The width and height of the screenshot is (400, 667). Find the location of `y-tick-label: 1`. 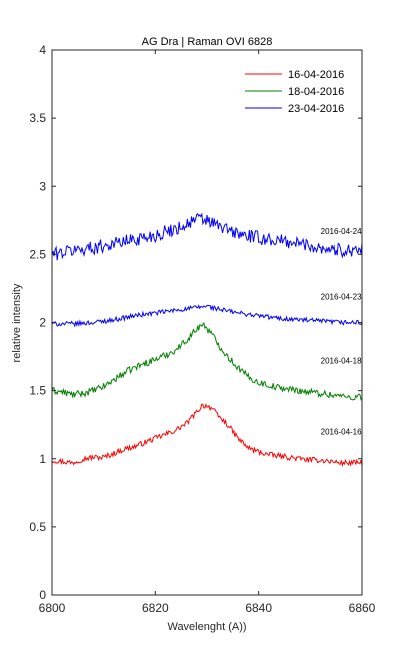

y-tick-label: 1 is located at coordinates (42, 459).